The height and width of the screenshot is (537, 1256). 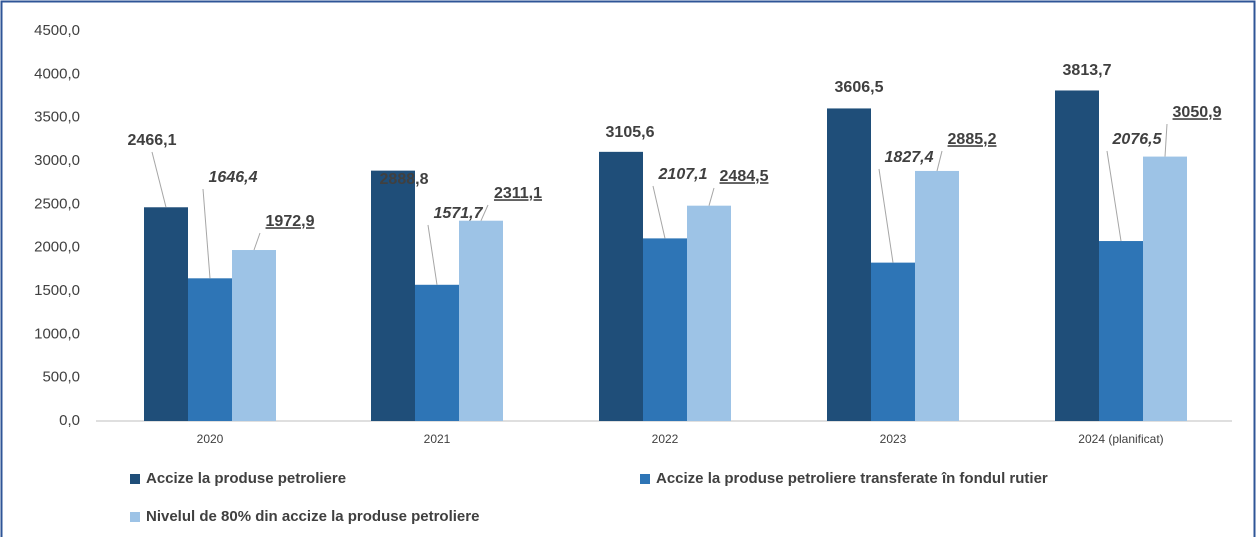 I want to click on value-label: 2888,8, so click(x=404, y=179).